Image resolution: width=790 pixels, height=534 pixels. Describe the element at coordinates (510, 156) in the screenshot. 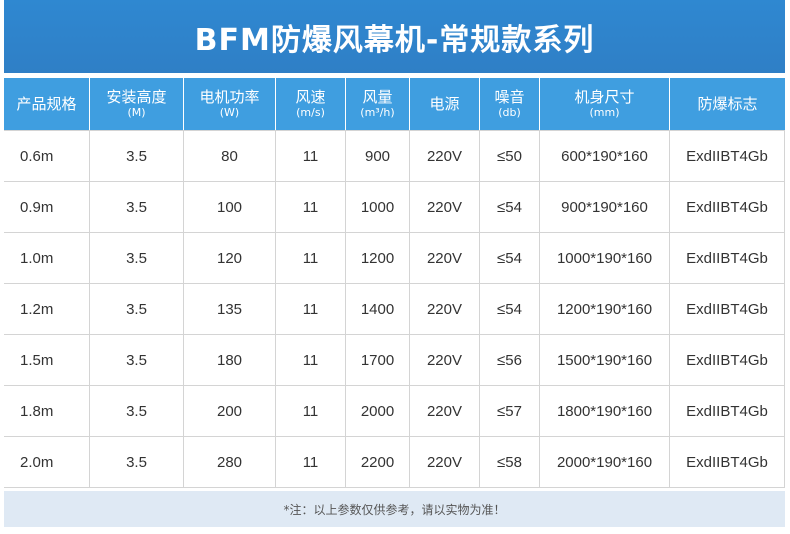

I see `table-cell: ≤50` at that location.